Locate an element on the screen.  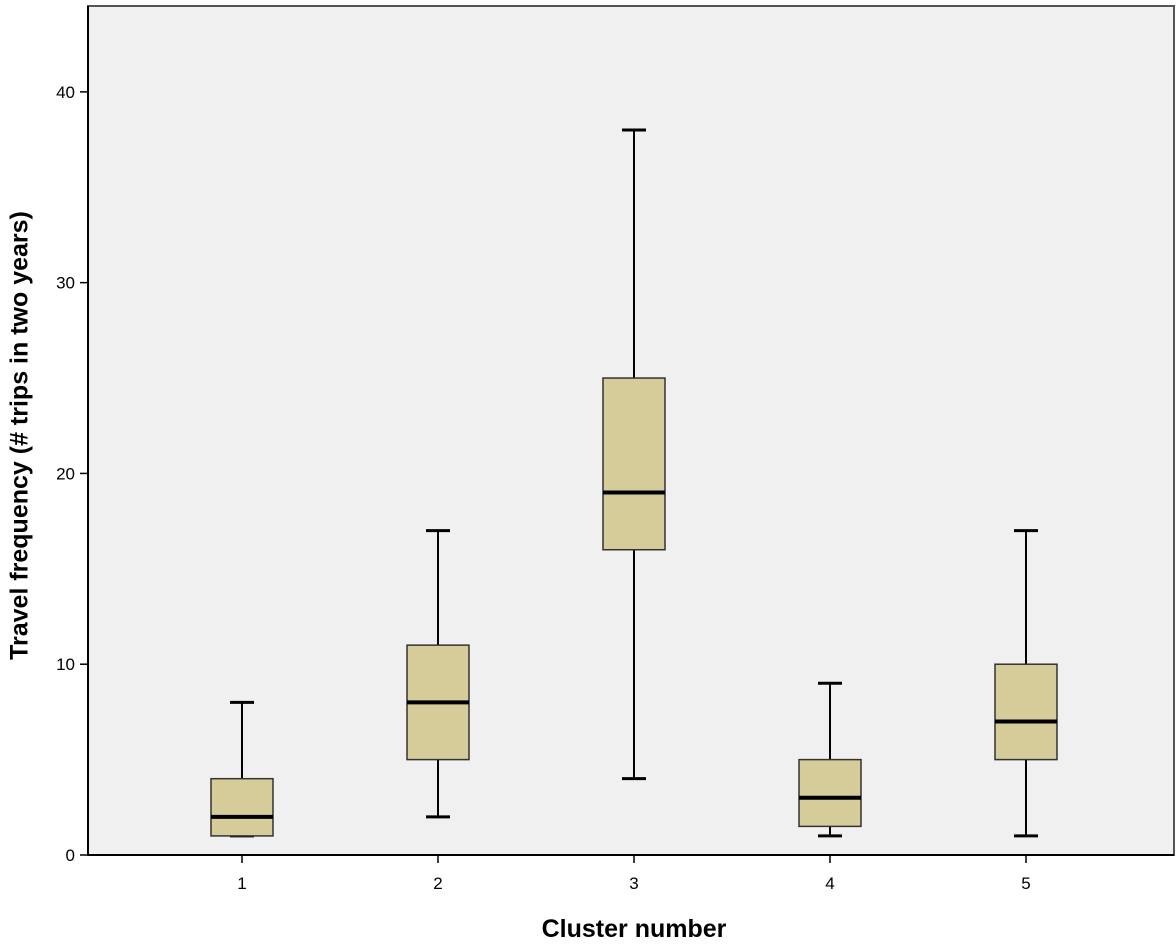
y-tick-label: 10 is located at coordinates (65, 664).